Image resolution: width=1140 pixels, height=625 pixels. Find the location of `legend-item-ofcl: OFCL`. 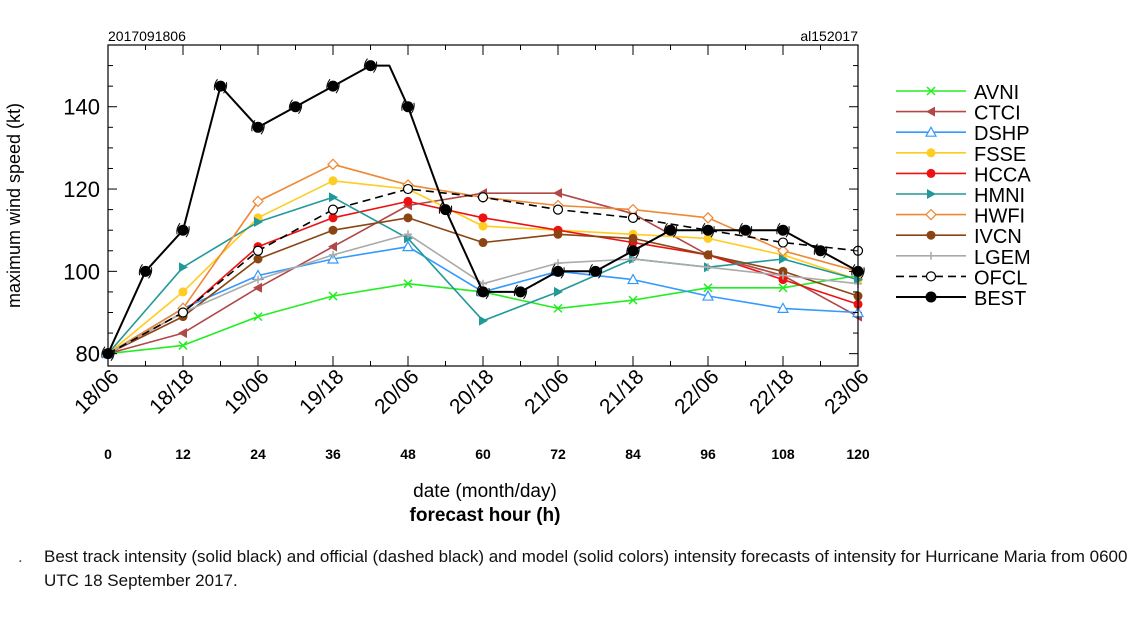

legend-item-ofcl: OFCL is located at coordinates (961, 278).